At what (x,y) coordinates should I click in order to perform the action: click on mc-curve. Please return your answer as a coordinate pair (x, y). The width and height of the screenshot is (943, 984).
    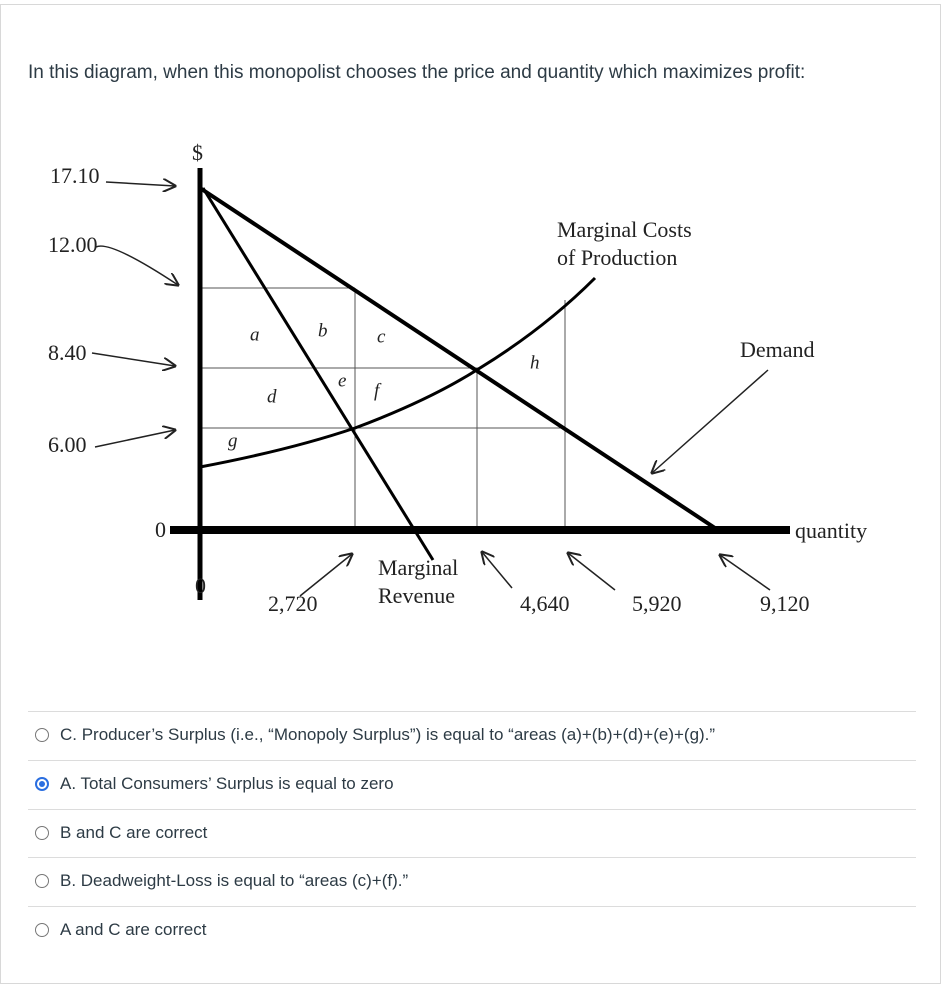
    Looking at the image, I should click on (398, 372).